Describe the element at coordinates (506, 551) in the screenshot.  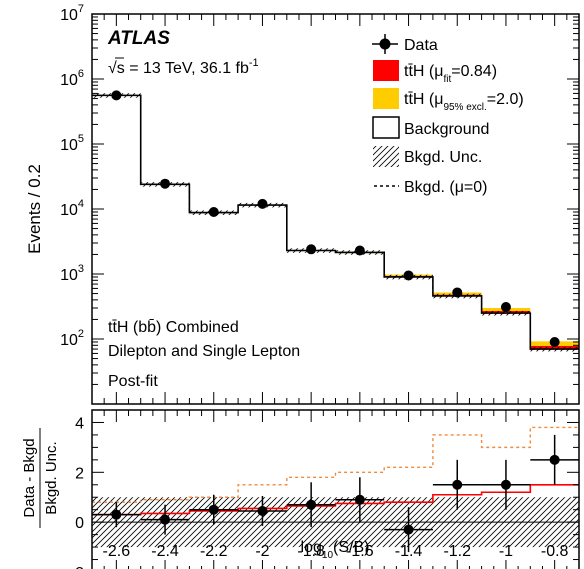
I see `x-tick-label: -1` at that location.